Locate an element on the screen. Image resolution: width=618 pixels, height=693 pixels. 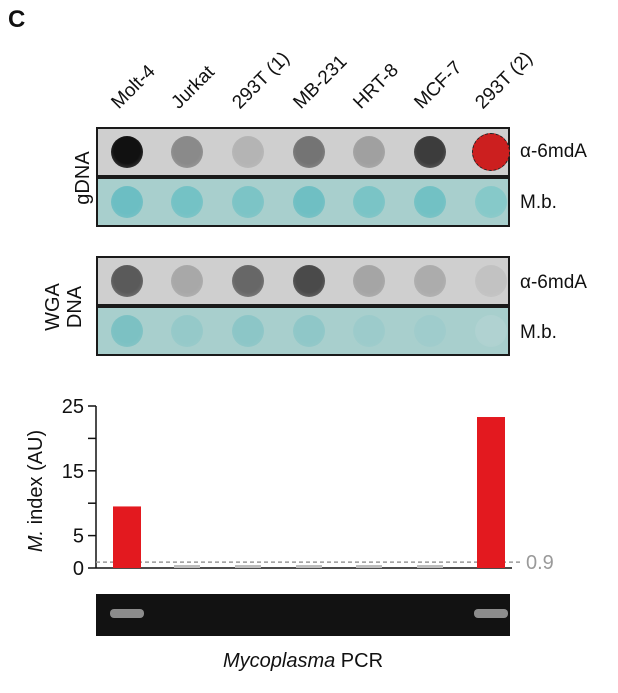
wga-stain-blot is located at coordinates (303, 331).